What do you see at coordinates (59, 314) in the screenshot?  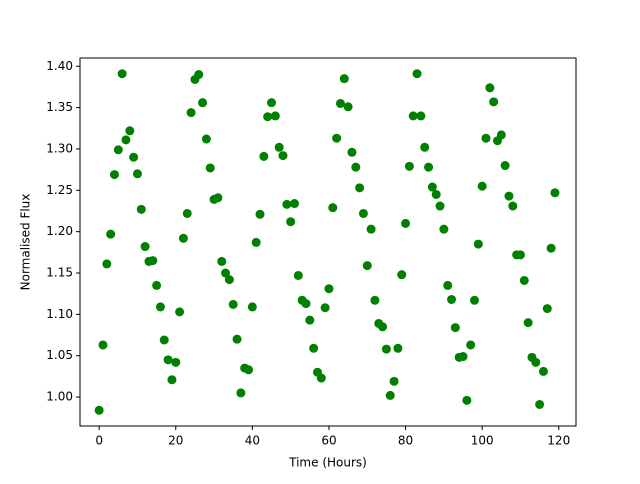 I see `y-tick-label: 1.10` at bounding box center [59, 314].